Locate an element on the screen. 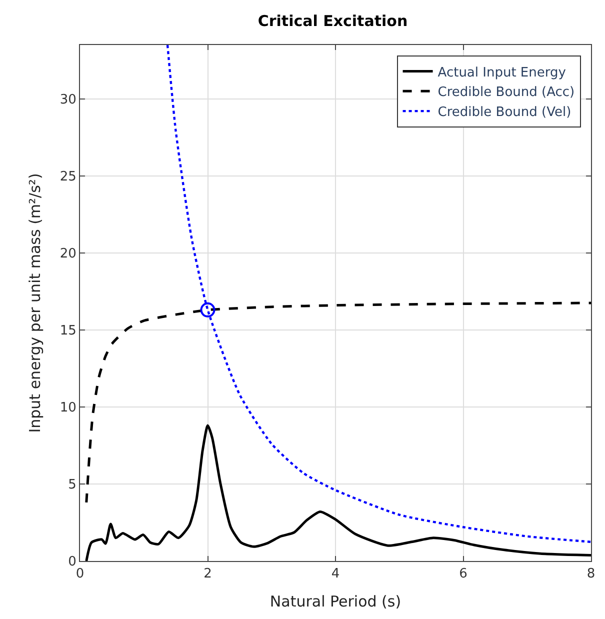  x-tick-label: 8 is located at coordinates (591, 574).